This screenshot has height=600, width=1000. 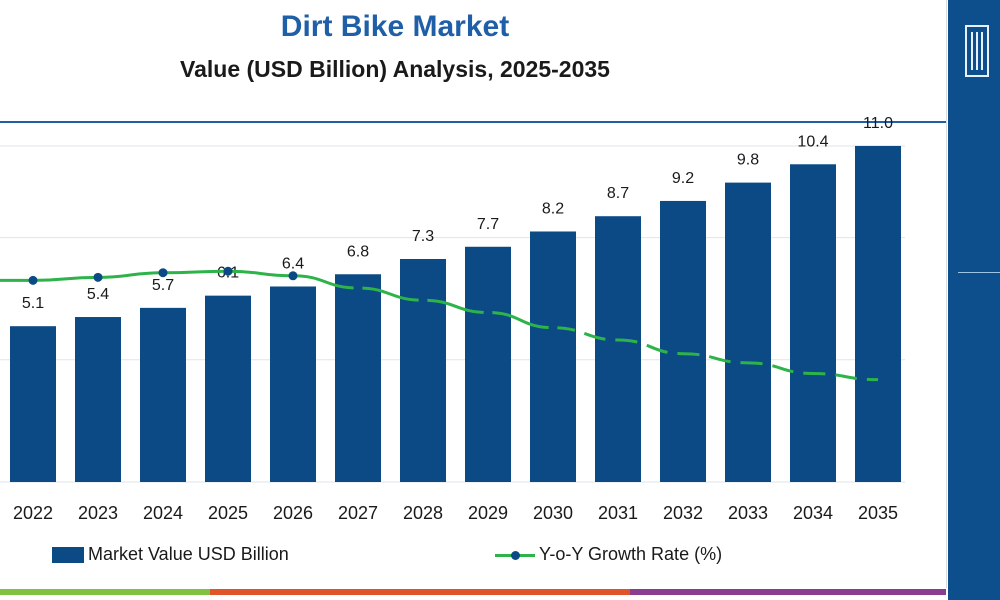 I want to click on bar-label-2030: 8.2, so click(x=553, y=208).